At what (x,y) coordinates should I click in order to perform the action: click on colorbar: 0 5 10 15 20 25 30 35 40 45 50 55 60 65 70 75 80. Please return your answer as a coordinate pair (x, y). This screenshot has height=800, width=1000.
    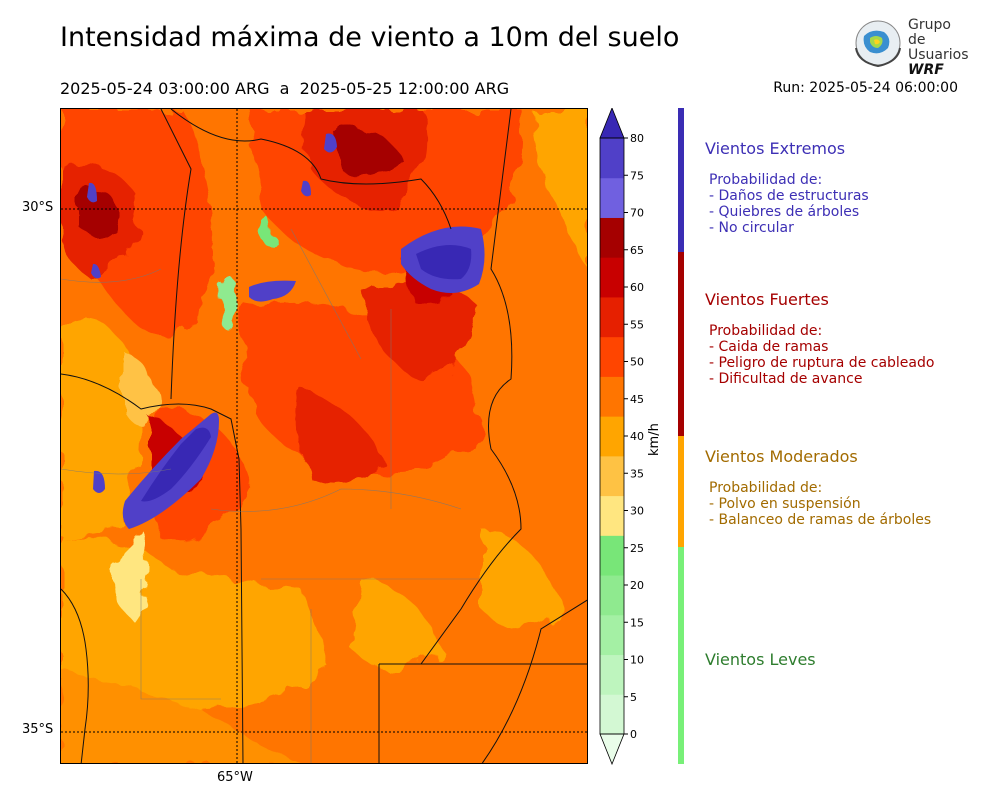
    Looking at the image, I should click on (621, 437).